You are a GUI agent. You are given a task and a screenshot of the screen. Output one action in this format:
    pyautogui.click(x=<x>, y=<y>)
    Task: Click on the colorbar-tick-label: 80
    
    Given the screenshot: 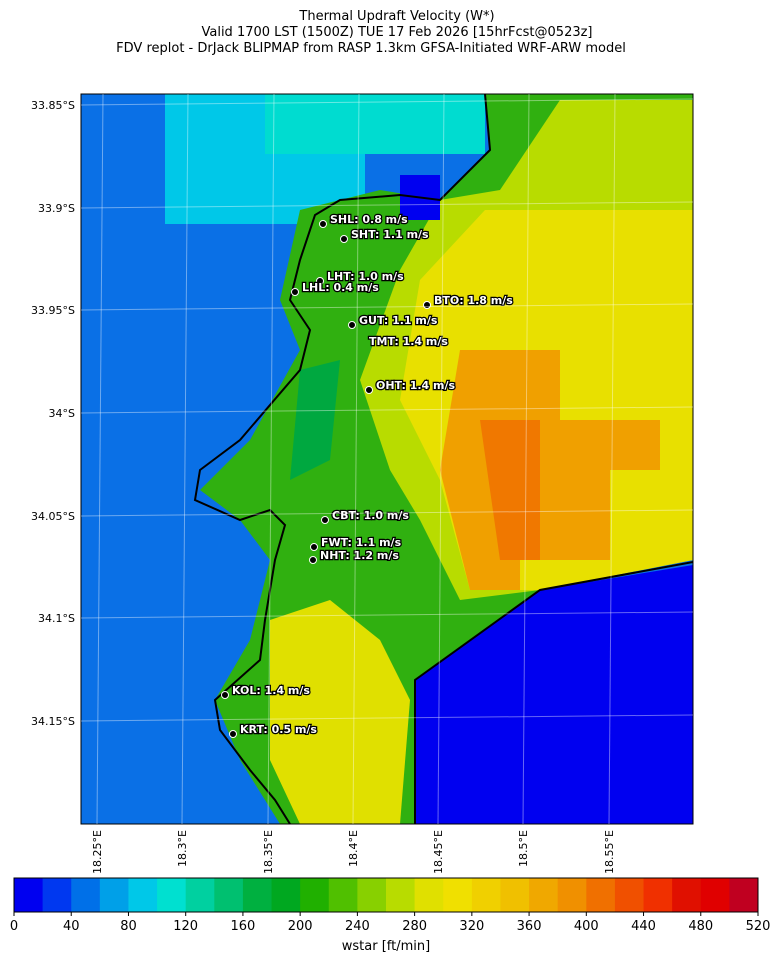 What is the action you would take?
    pyautogui.click(x=128, y=926)
    